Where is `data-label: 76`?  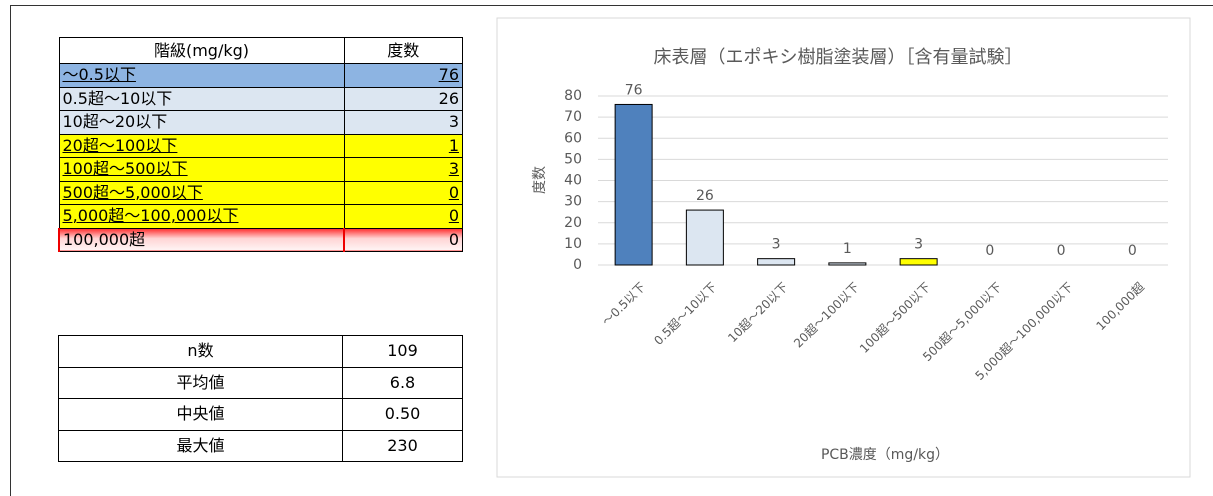 data-label: 76 is located at coordinates (634, 90).